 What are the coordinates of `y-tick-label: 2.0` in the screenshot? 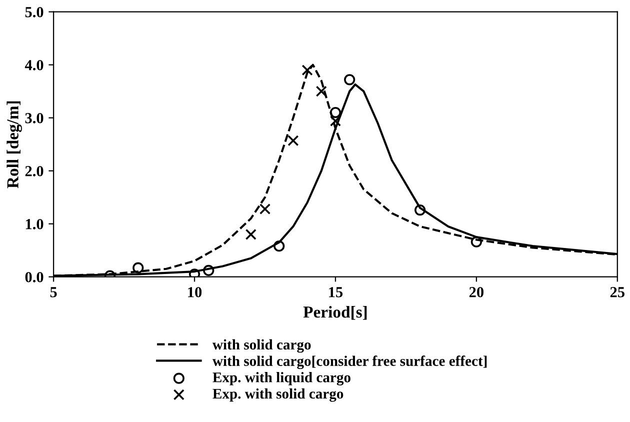 It's located at (34, 171).